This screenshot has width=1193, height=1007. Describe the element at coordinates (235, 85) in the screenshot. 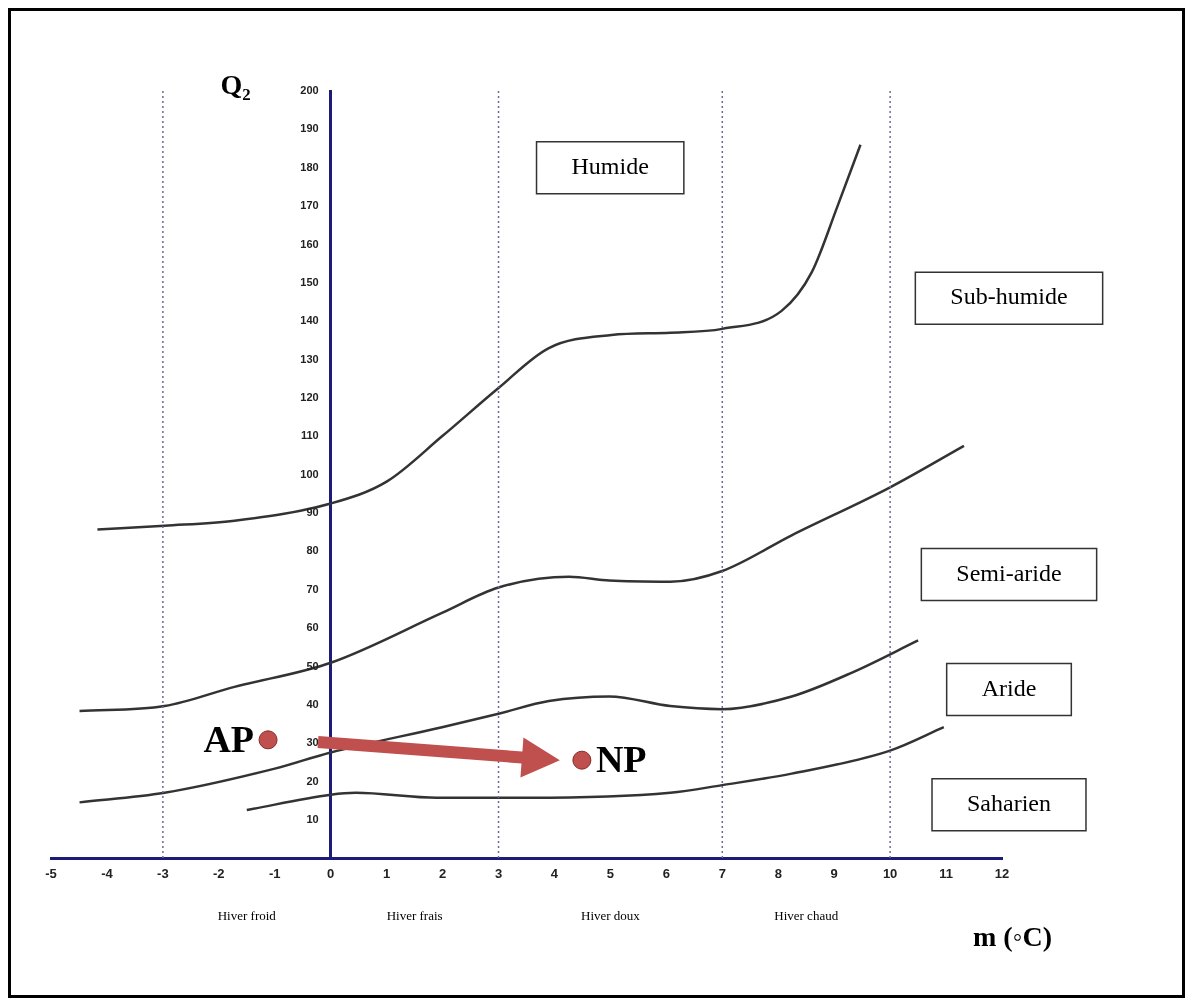

I see `y-axis-title: Q₂` at that location.